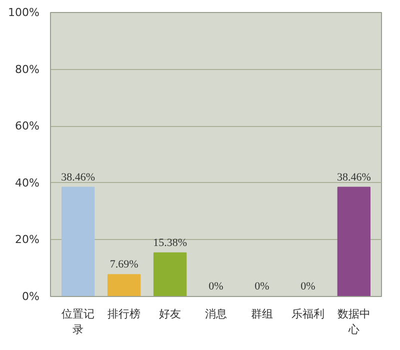 The height and width of the screenshot is (350, 400). I want to click on y-tick-label: 100%, so click(24, 12).